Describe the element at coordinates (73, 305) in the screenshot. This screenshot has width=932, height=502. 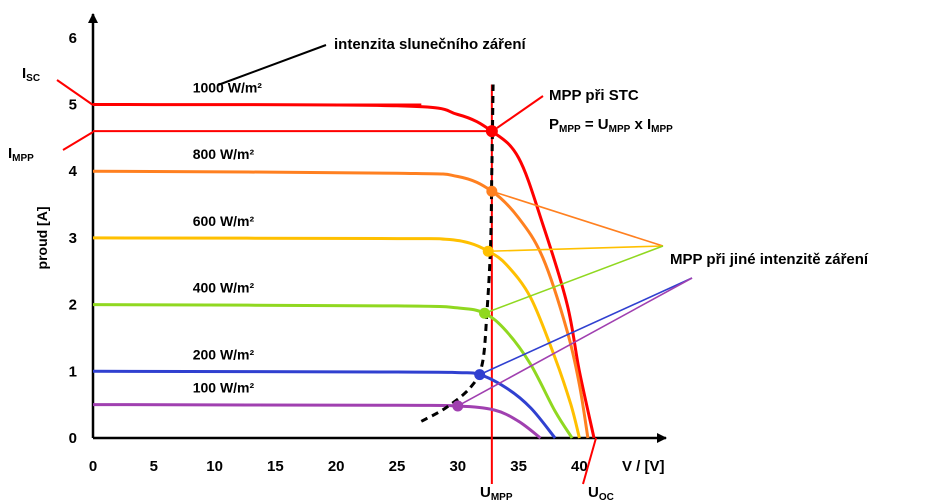
I see `y-tick-label: 2` at that location.